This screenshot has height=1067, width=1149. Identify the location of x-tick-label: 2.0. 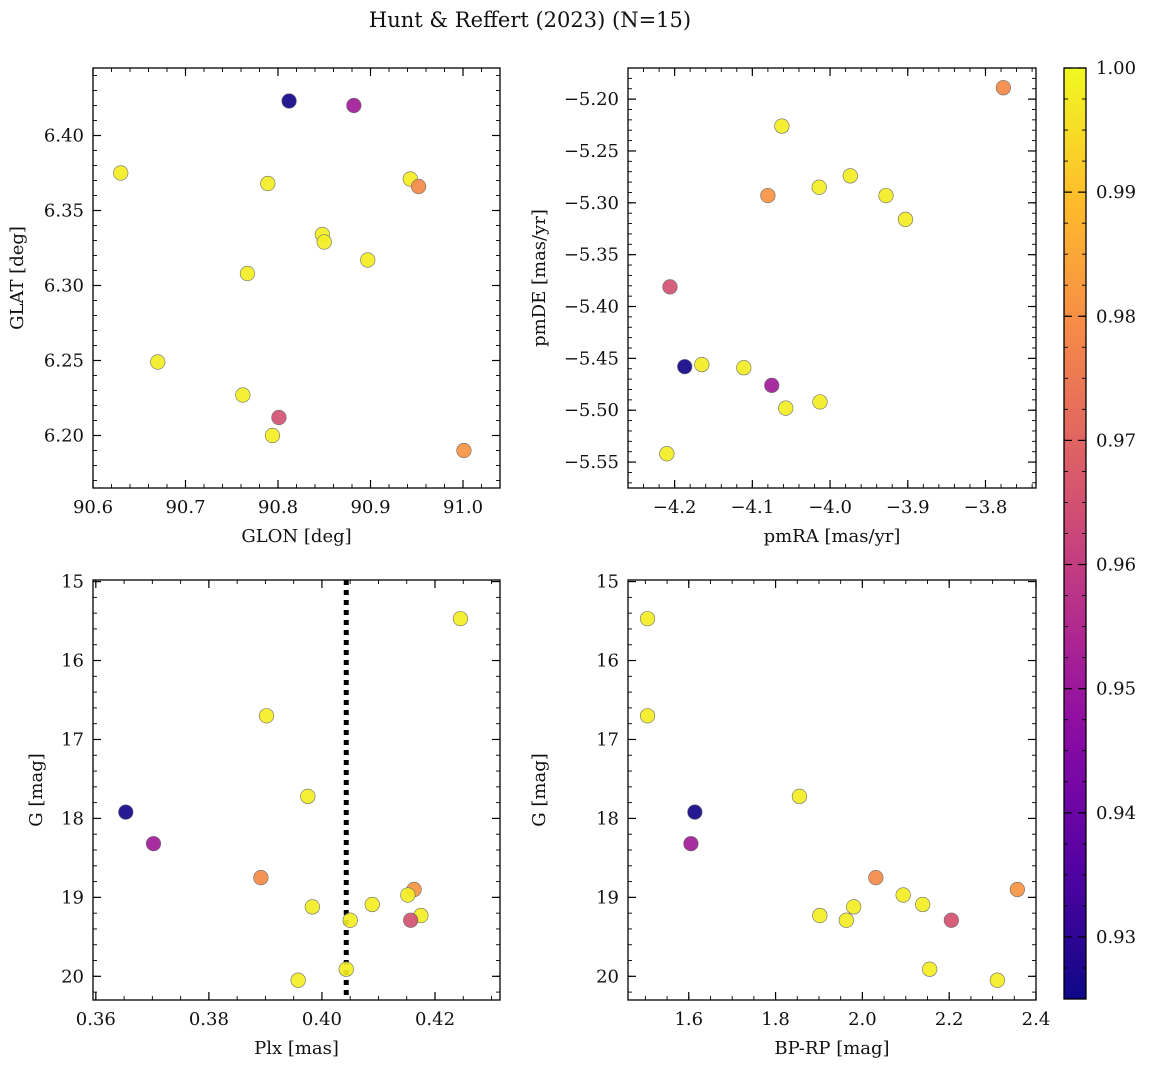
(862, 1019).